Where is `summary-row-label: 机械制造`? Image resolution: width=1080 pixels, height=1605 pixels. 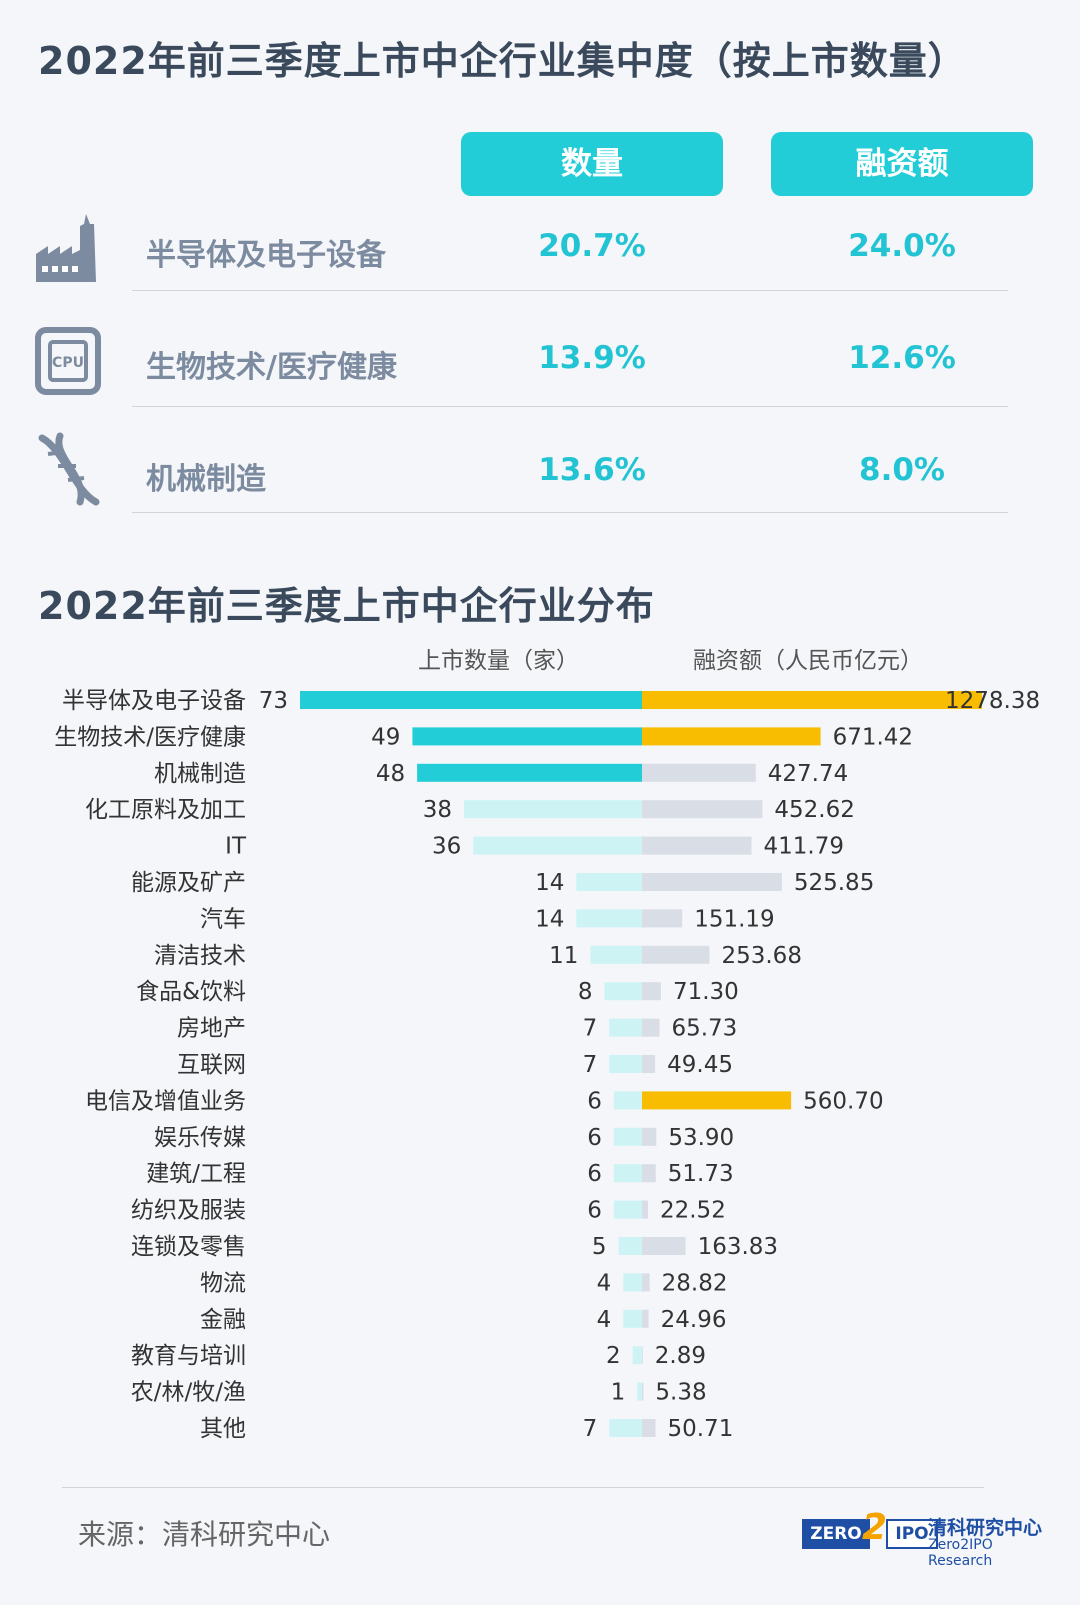
summary-row-label: 机械制造 is located at coordinates (206, 479).